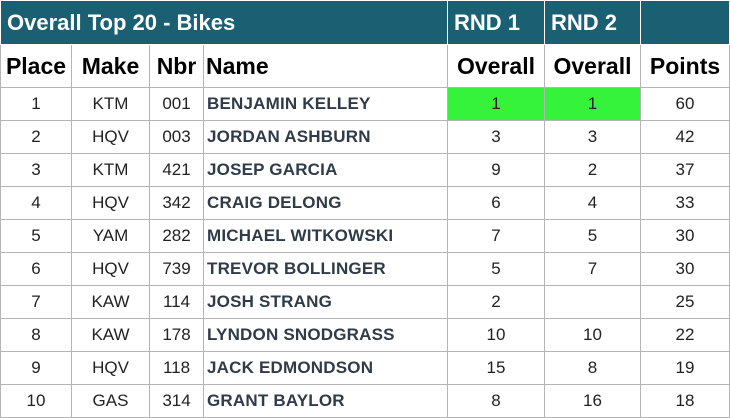  What do you see at coordinates (685, 104) in the screenshot?
I see `points-cell: 60` at bounding box center [685, 104].